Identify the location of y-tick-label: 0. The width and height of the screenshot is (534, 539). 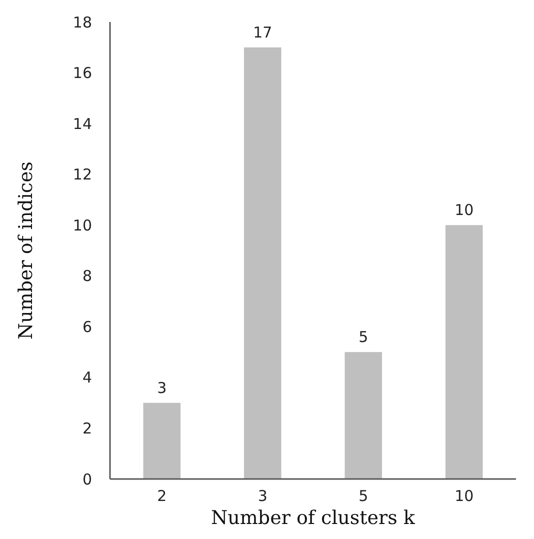
(87, 479).